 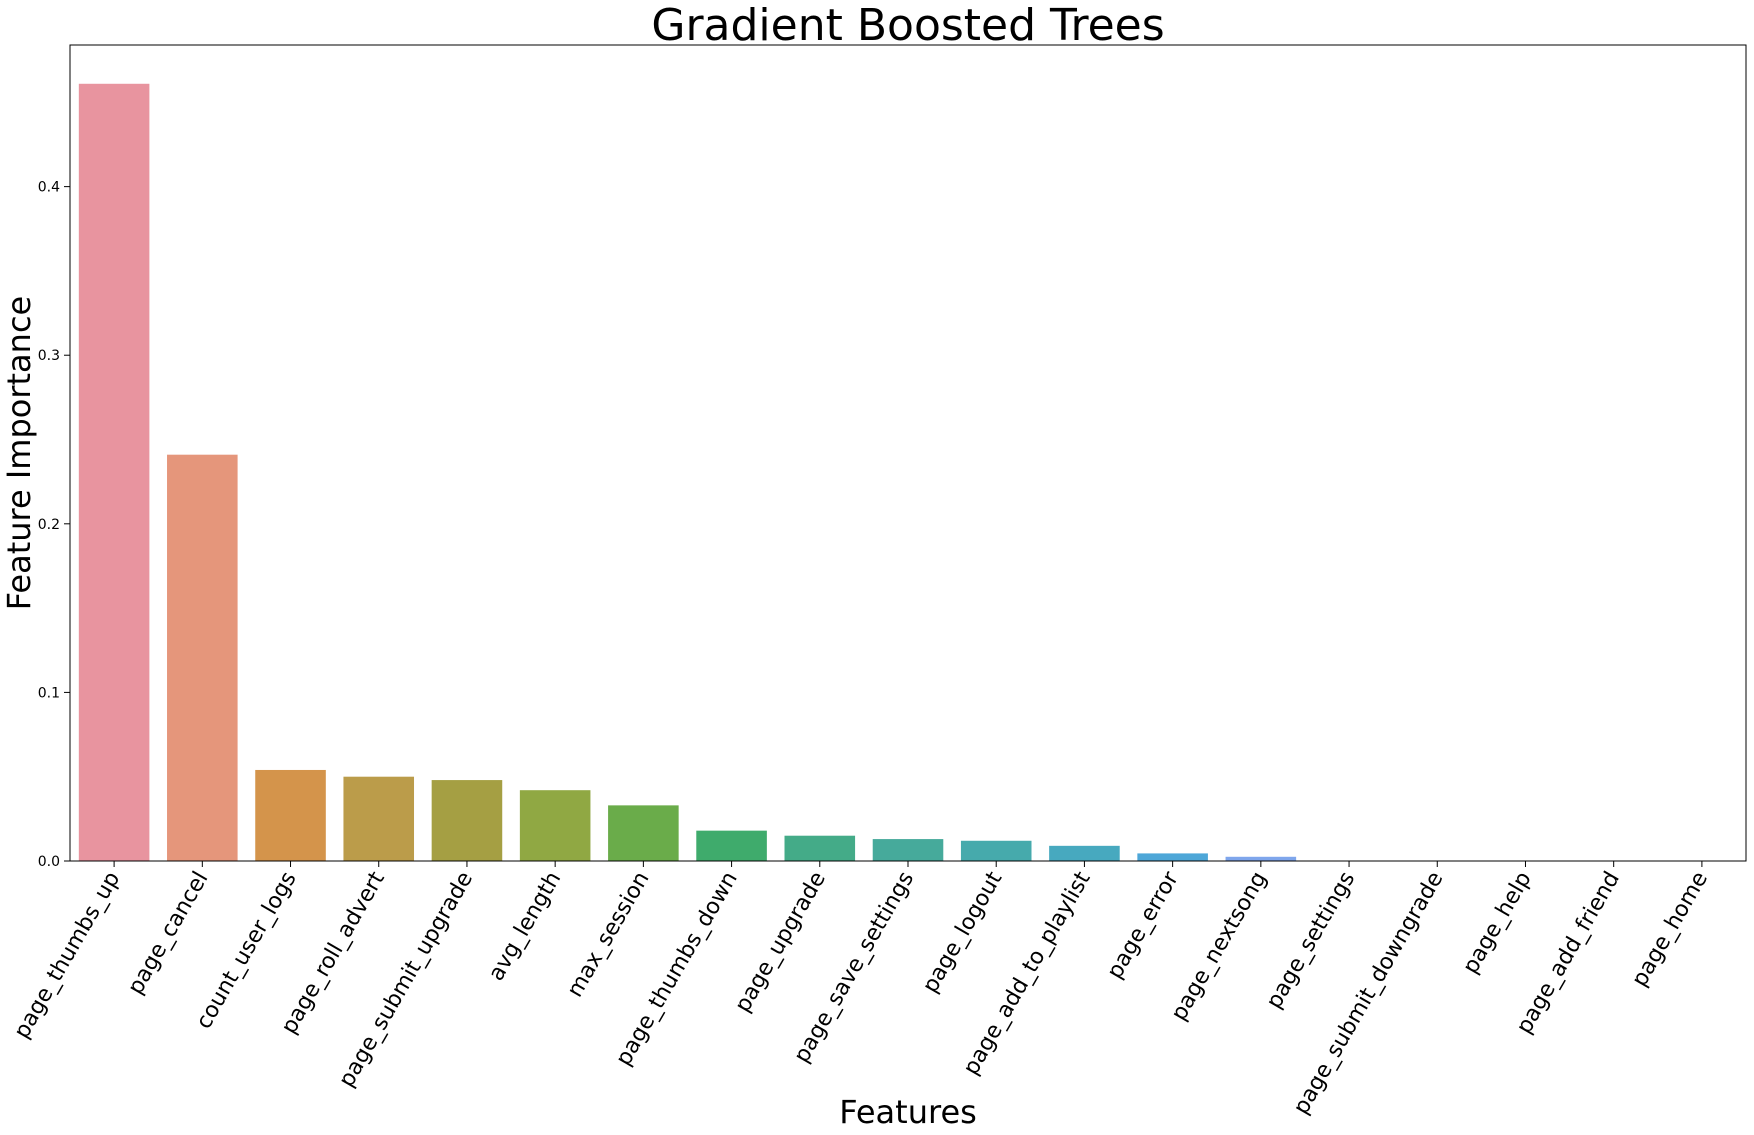 I want to click on y-axis-label: Feature Importance, so click(x=19, y=453).